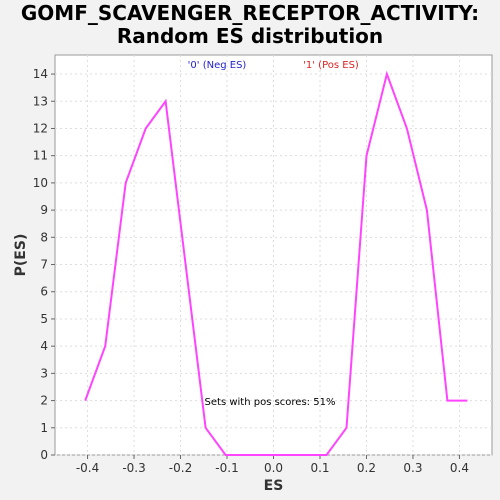 The width and height of the screenshot is (500, 500). I want to click on pos-scores-annotation: Sets with pos scores: 51%, so click(270, 402).